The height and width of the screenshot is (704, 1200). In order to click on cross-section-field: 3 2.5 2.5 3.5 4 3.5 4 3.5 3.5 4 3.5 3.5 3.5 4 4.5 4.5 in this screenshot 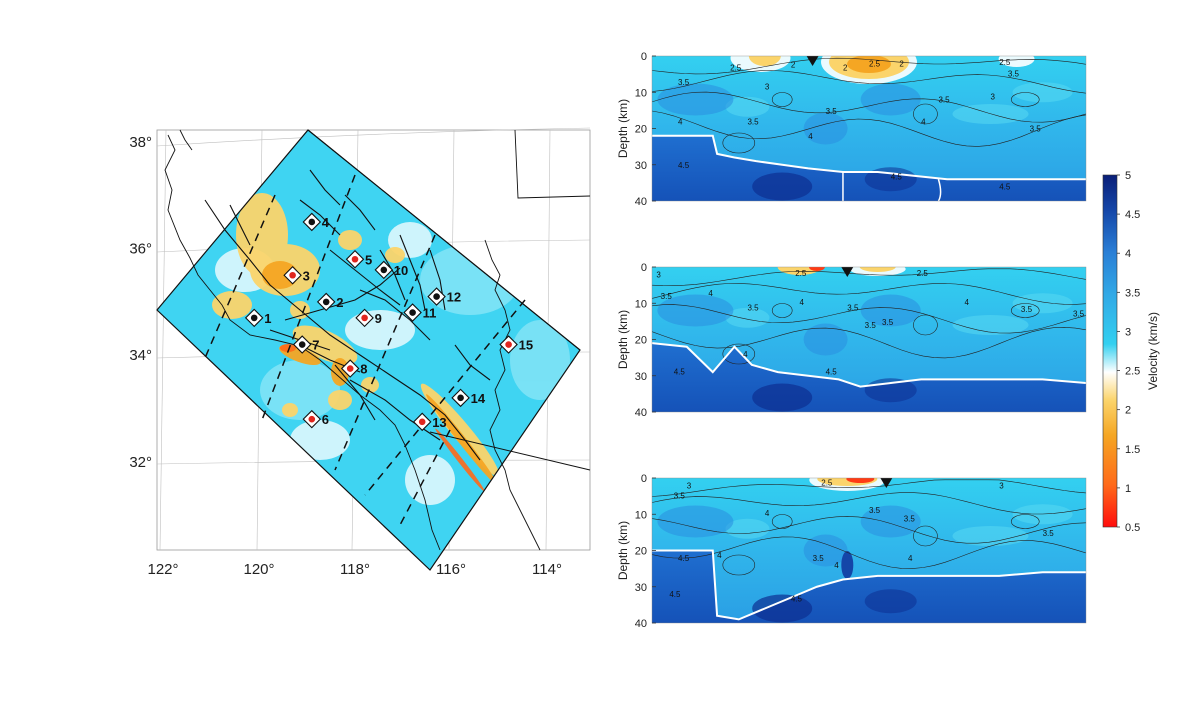, I will do `click(869, 339)`.